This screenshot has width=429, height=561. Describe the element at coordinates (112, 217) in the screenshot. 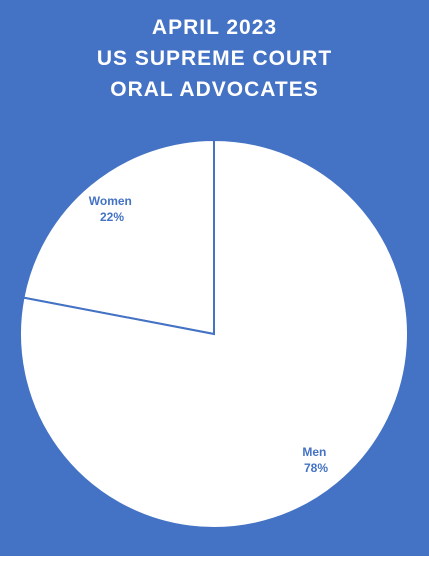

I see `slice-label-women-value: 22%` at that location.